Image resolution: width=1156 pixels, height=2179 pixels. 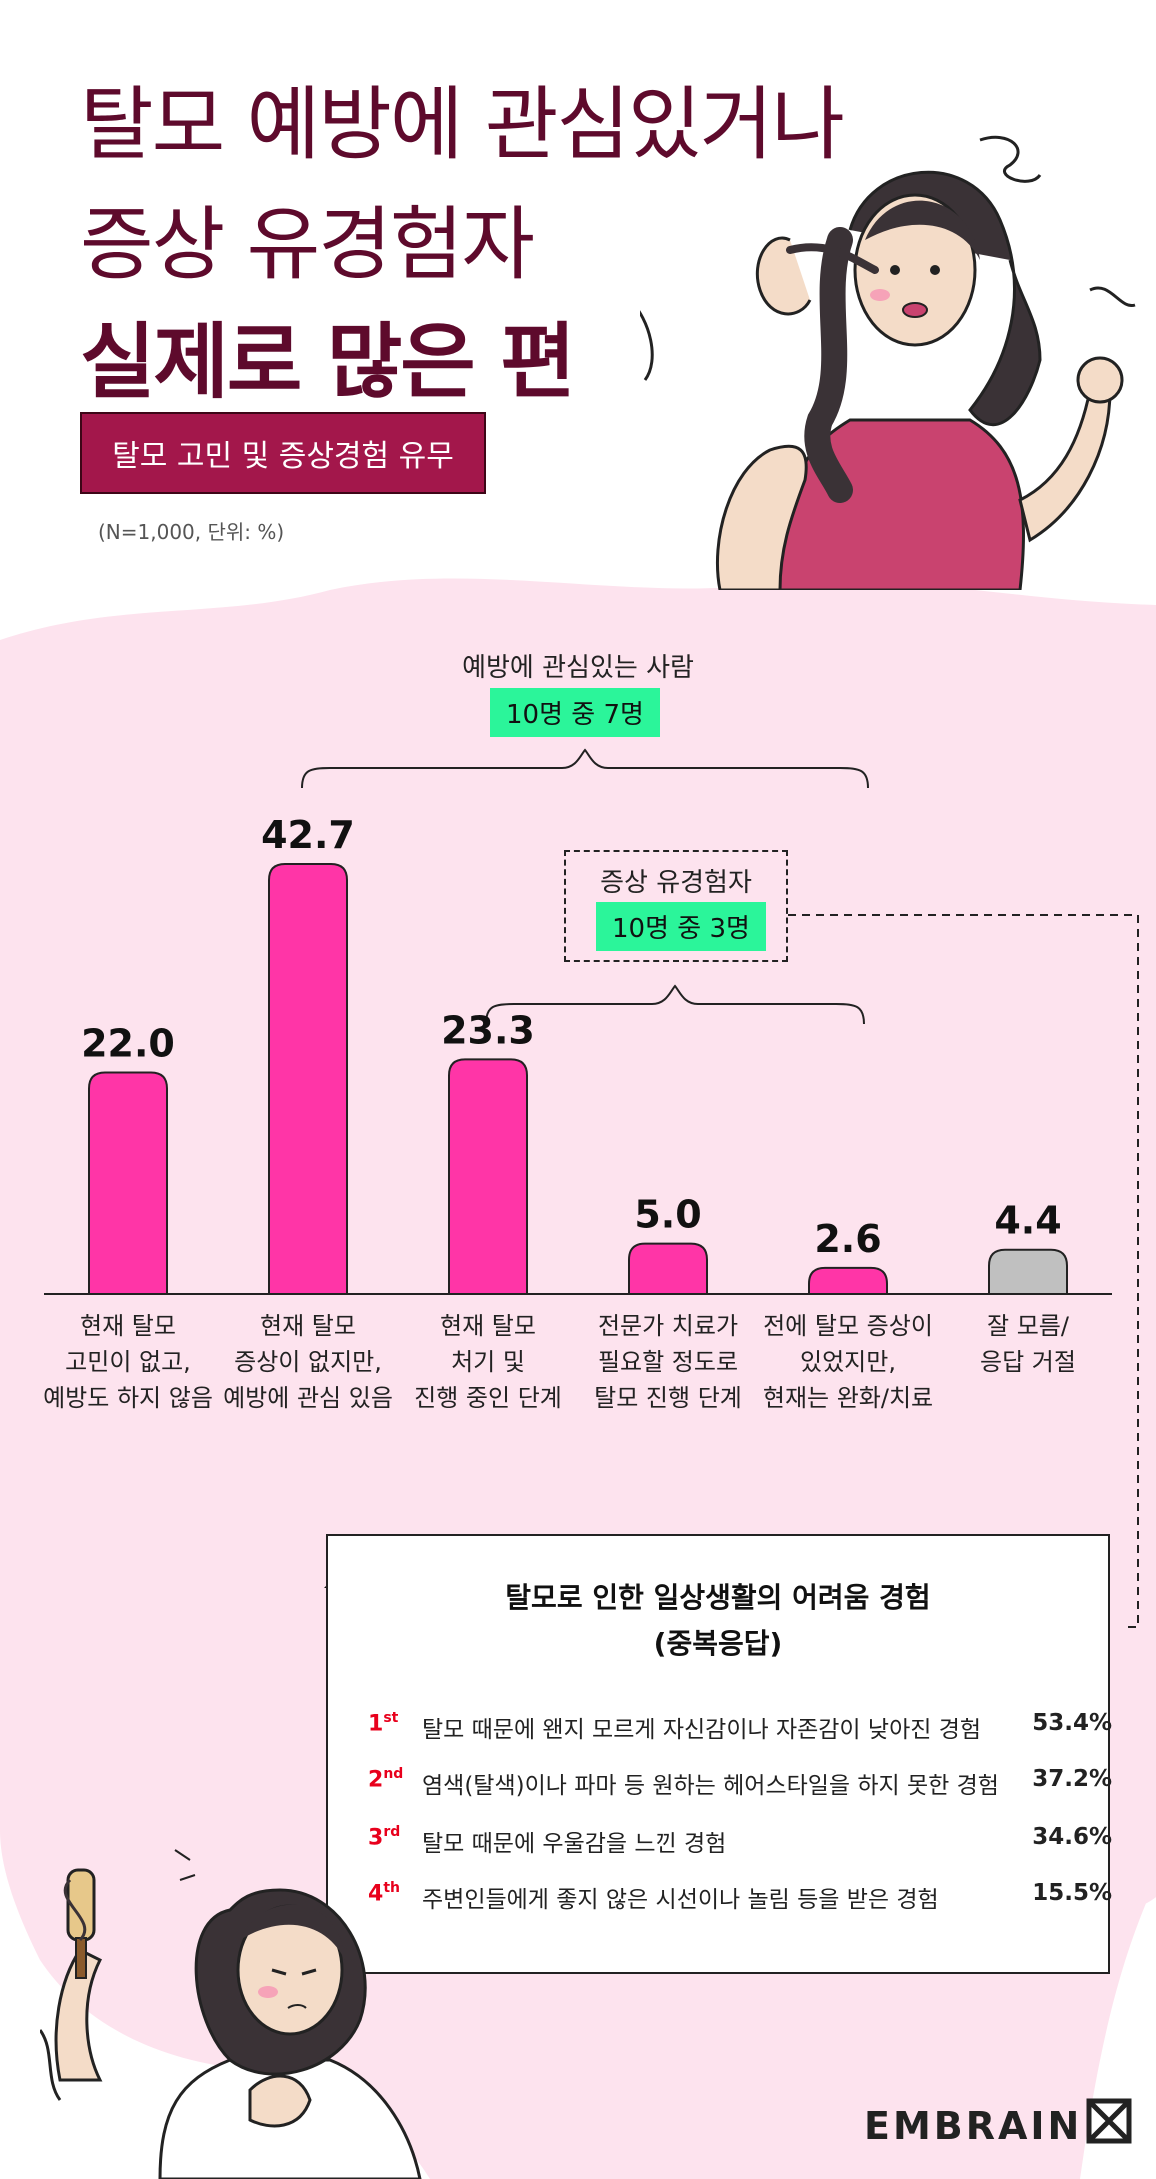 I want to click on embrain-logo-text: EMBRAIN, so click(x=973, y=2126).